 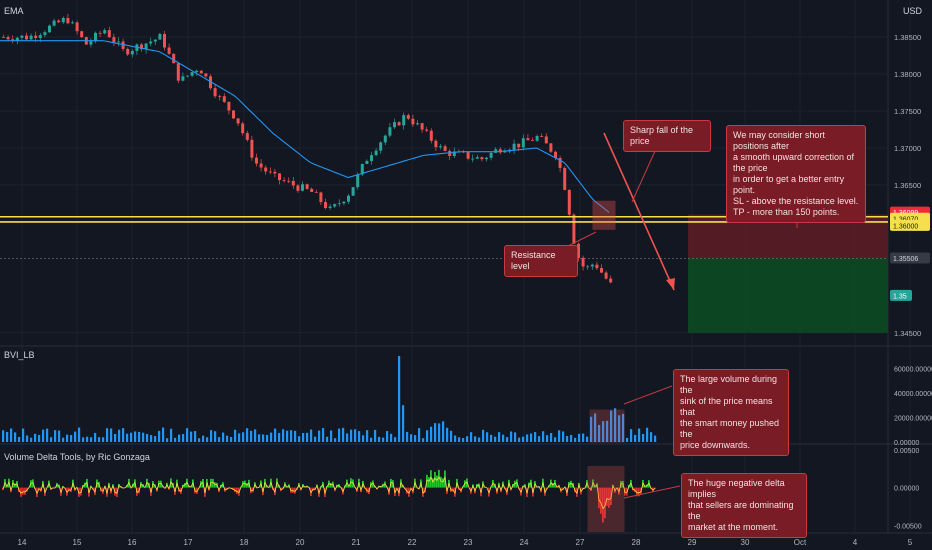 I want to click on delta-signal-line, so click(x=329, y=492).